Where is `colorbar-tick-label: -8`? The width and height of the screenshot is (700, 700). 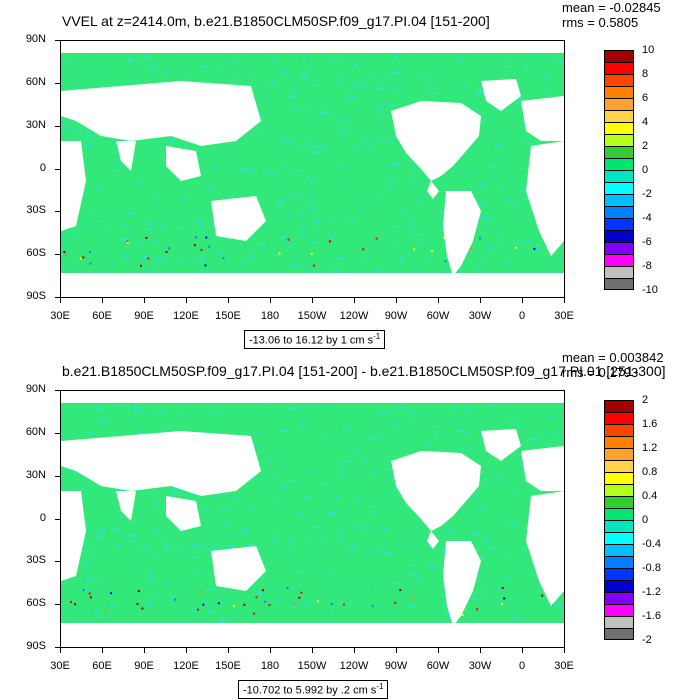
colorbar-tick-label: -8 is located at coordinates (647, 266).